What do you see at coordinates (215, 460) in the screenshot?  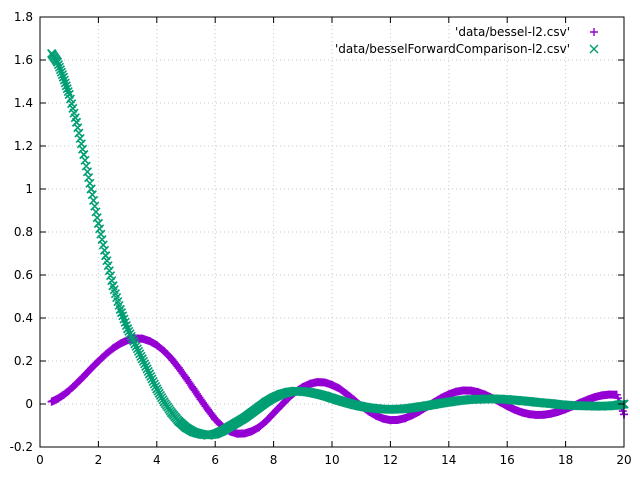 I see `x-tick-label: 6` at bounding box center [215, 460].